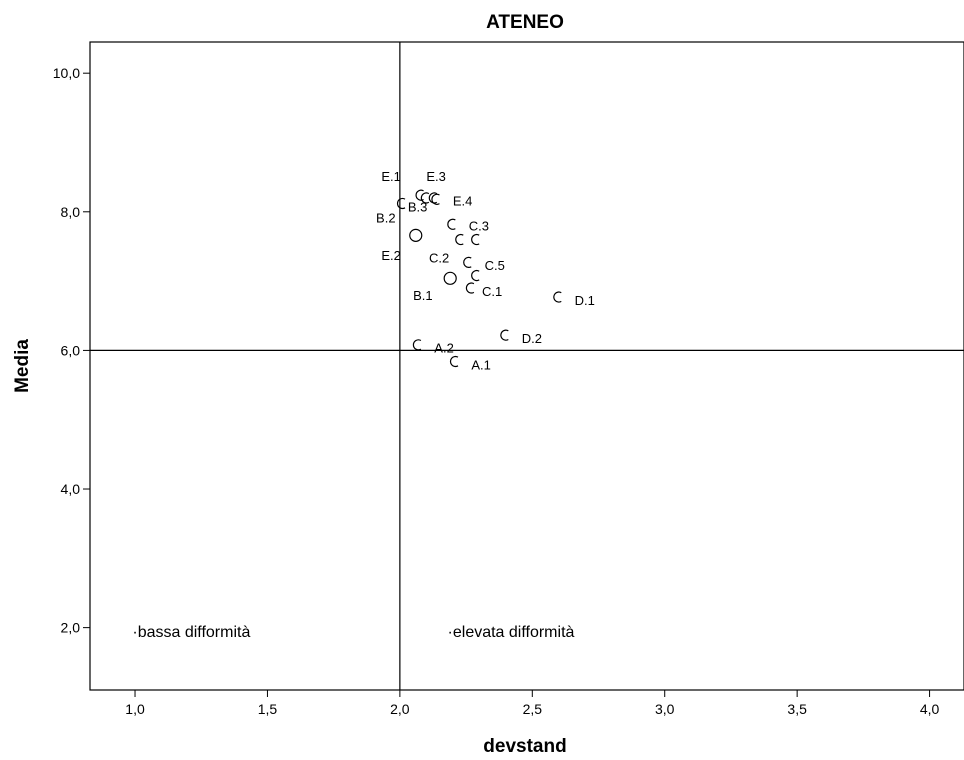 Image resolution: width=964 pixels, height=760 pixels. What do you see at coordinates (391, 255) in the screenshot?
I see `point-label-5: E.2` at bounding box center [391, 255].